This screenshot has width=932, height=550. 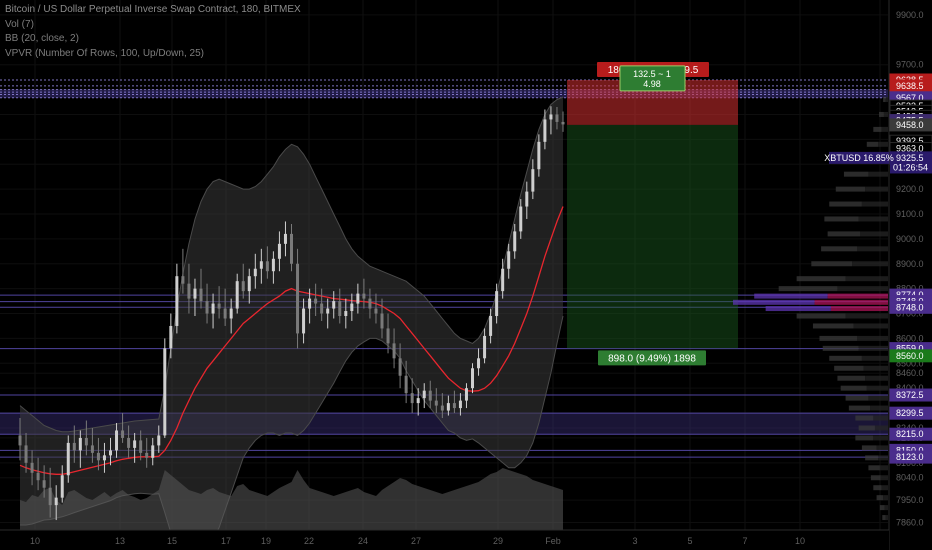 I want to click on position-target-zone, so click(x=652, y=236).